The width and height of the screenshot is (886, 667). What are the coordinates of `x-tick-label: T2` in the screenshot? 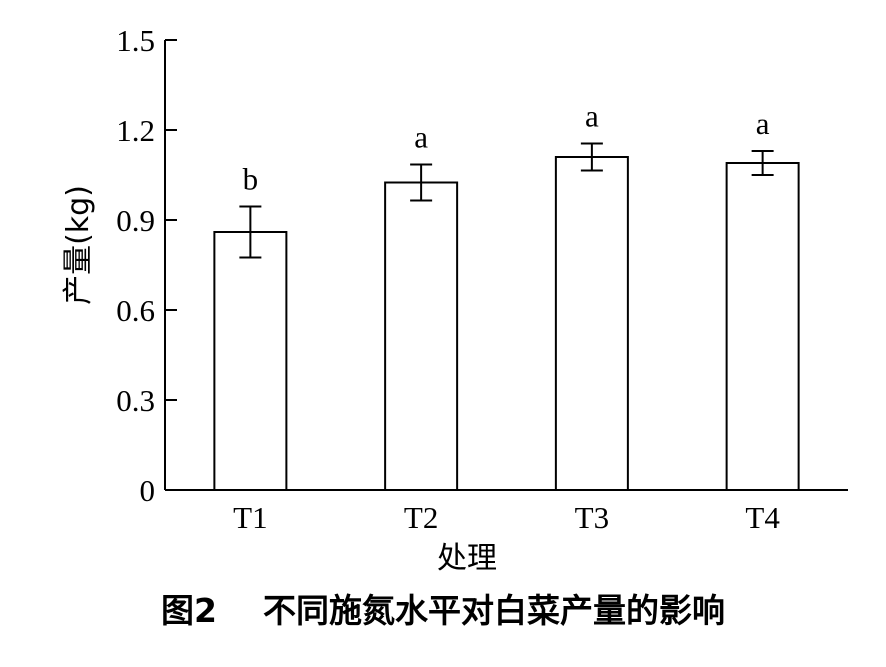 It's located at (421, 517).